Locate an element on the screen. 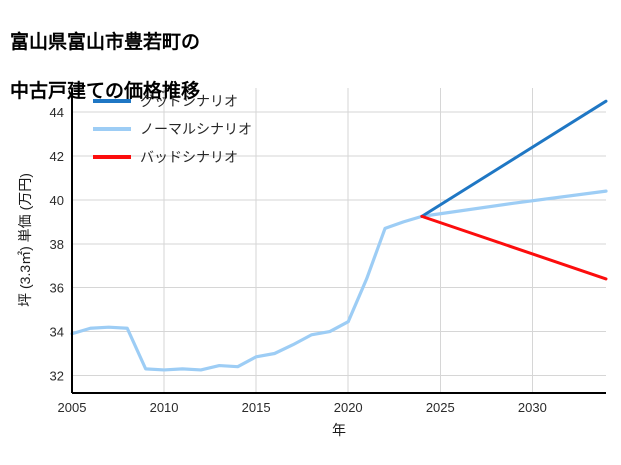 The width and height of the screenshot is (621, 465). y-tick-label: 36 is located at coordinates (57, 288).